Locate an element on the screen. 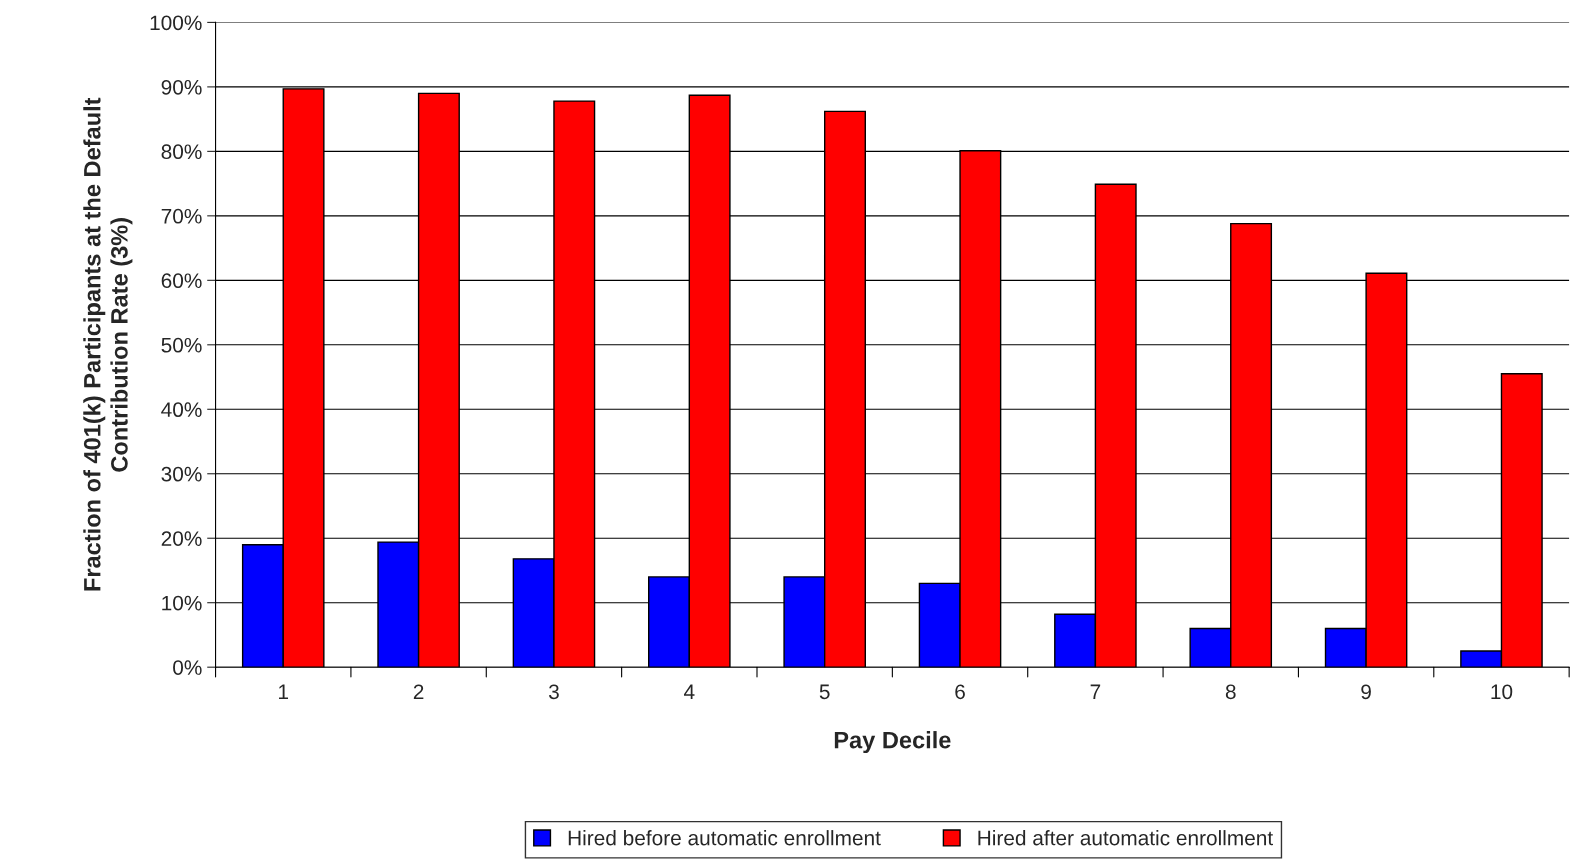  y-tick-label: 40% is located at coordinates (181, 410).